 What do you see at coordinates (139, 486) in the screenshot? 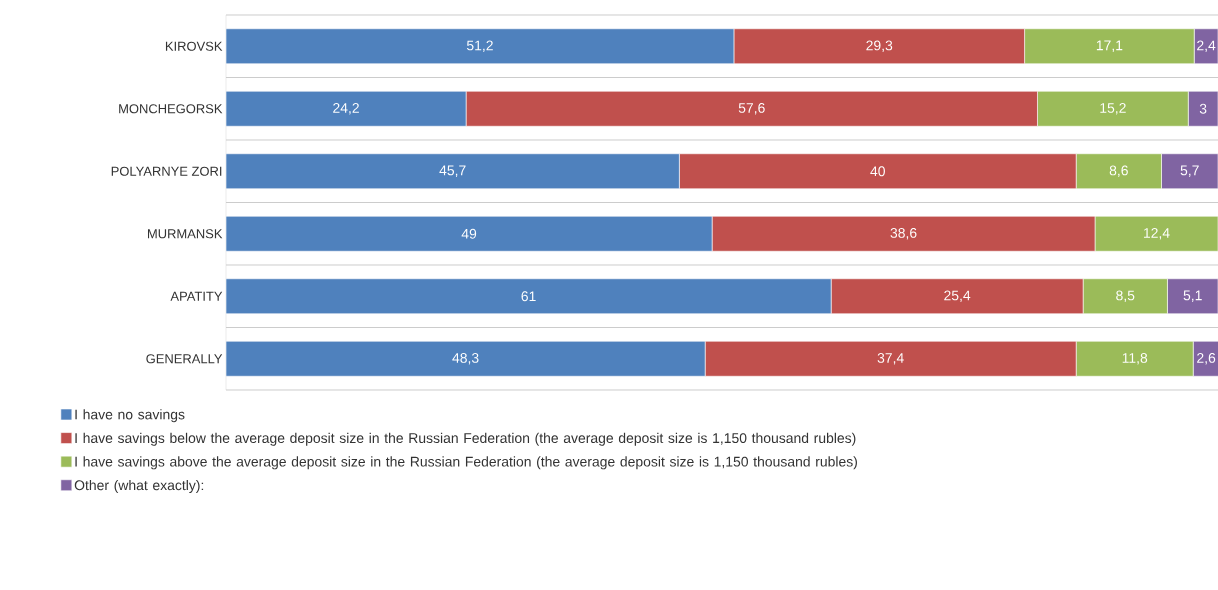
I see `legend-label: Other (what exactly):` at bounding box center [139, 486].